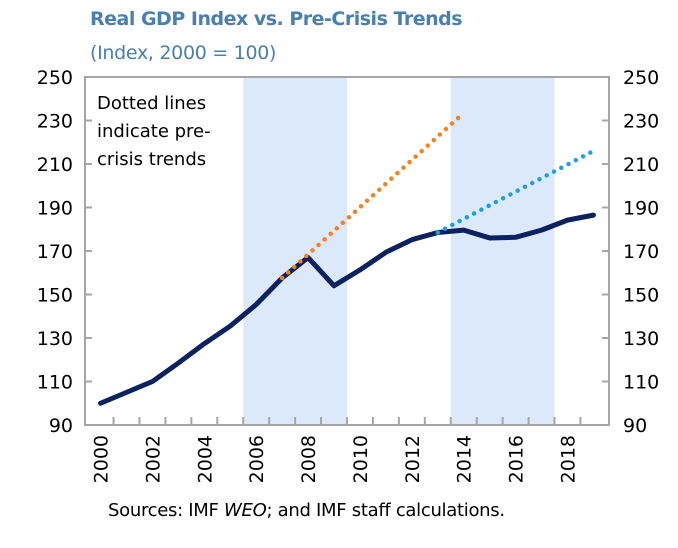 The width and height of the screenshot is (678, 548). I want to click on y-tick-label-right: 190, so click(641, 209).